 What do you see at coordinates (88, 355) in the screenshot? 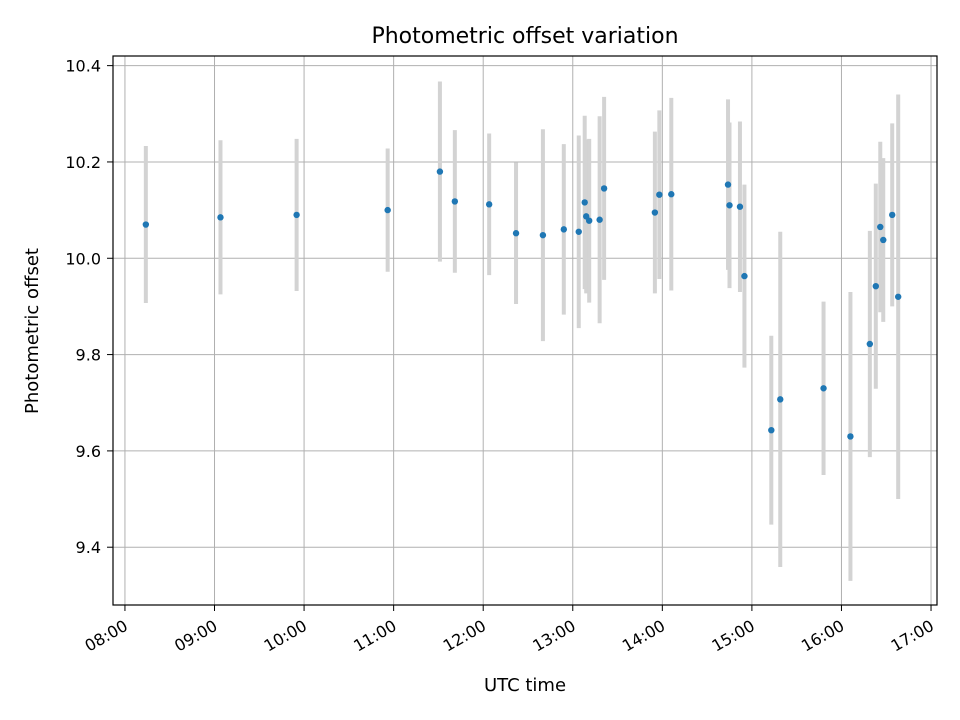
I see `y-tick-label: 9.8` at bounding box center [88, 355].